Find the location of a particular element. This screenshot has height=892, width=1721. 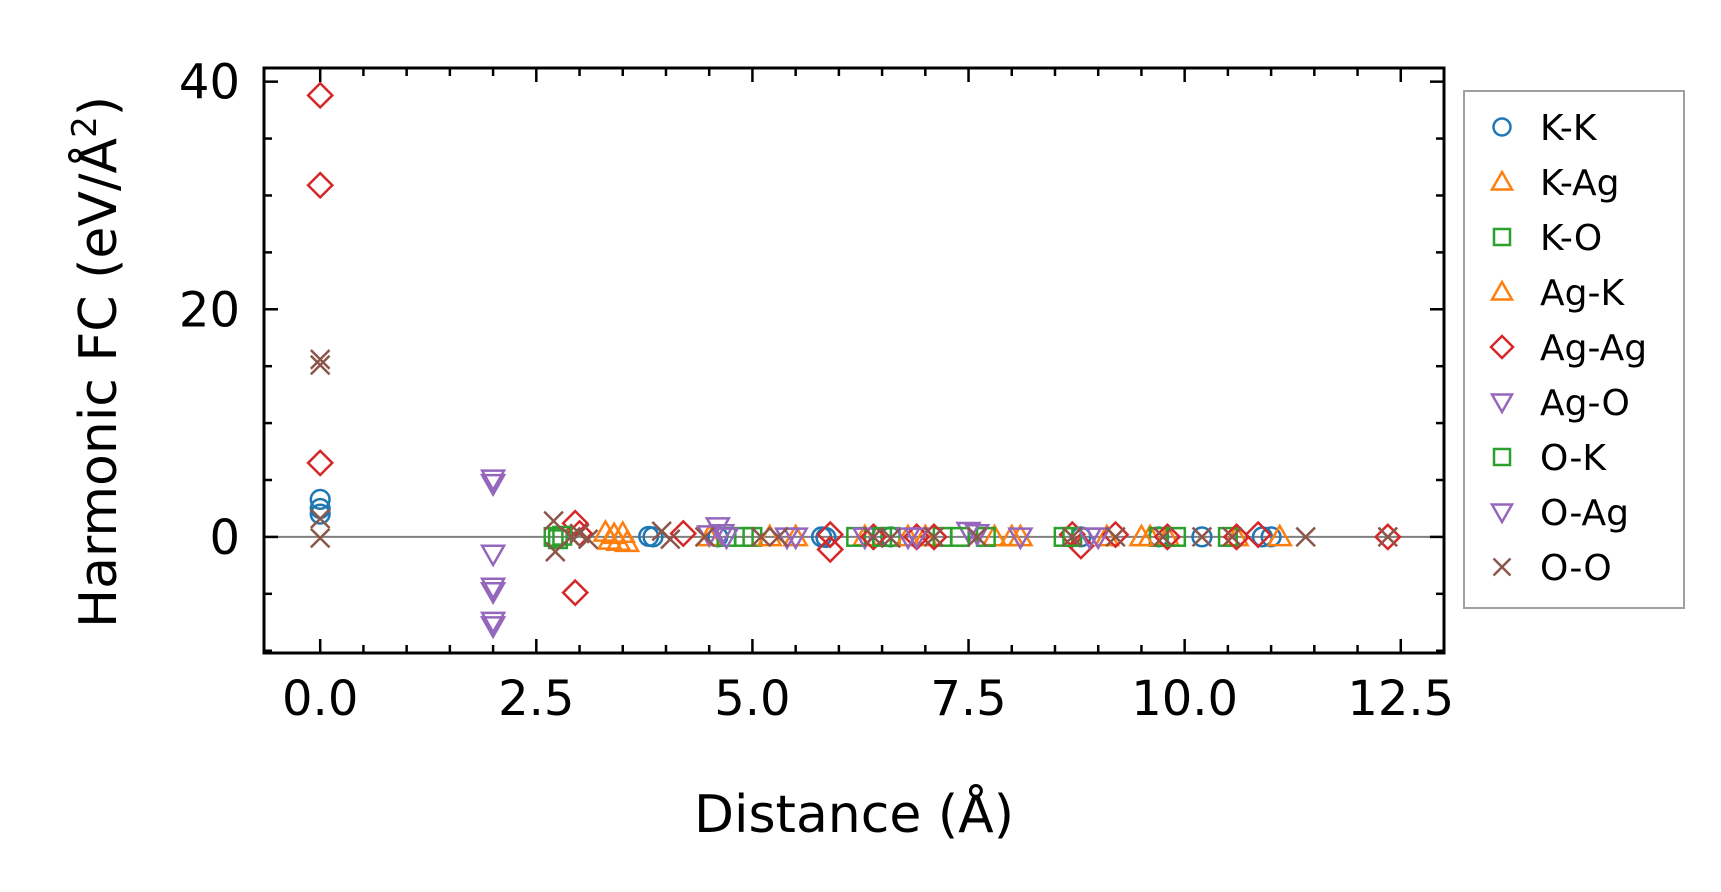

x-tick-label: 12.5 is located at coordinates (1400, 699).